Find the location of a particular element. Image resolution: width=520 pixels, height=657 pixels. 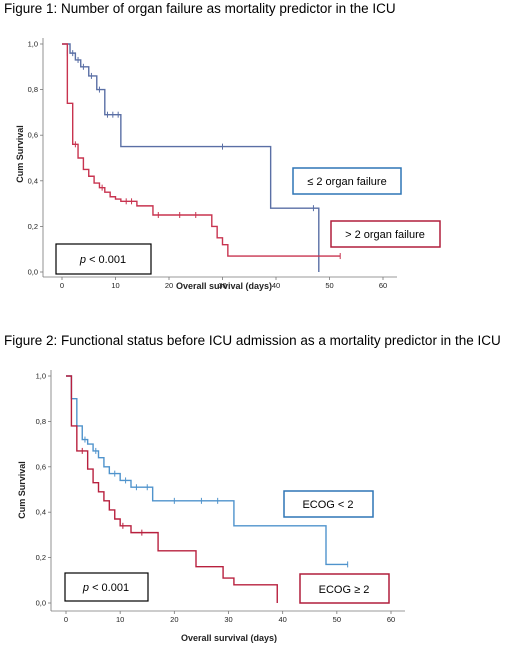

figure-1-x-axis-label: Overall survival (days) is located at coordinates (224, 286).